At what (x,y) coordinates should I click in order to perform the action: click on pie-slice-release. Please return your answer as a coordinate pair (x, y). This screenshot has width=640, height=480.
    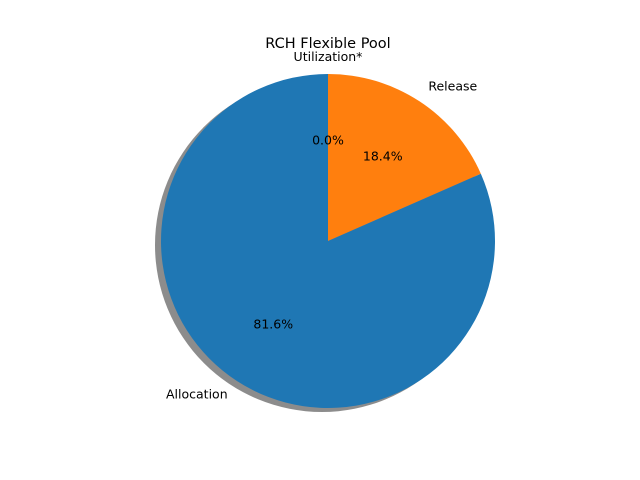
    Looking at the image, I should click on (404, 157).